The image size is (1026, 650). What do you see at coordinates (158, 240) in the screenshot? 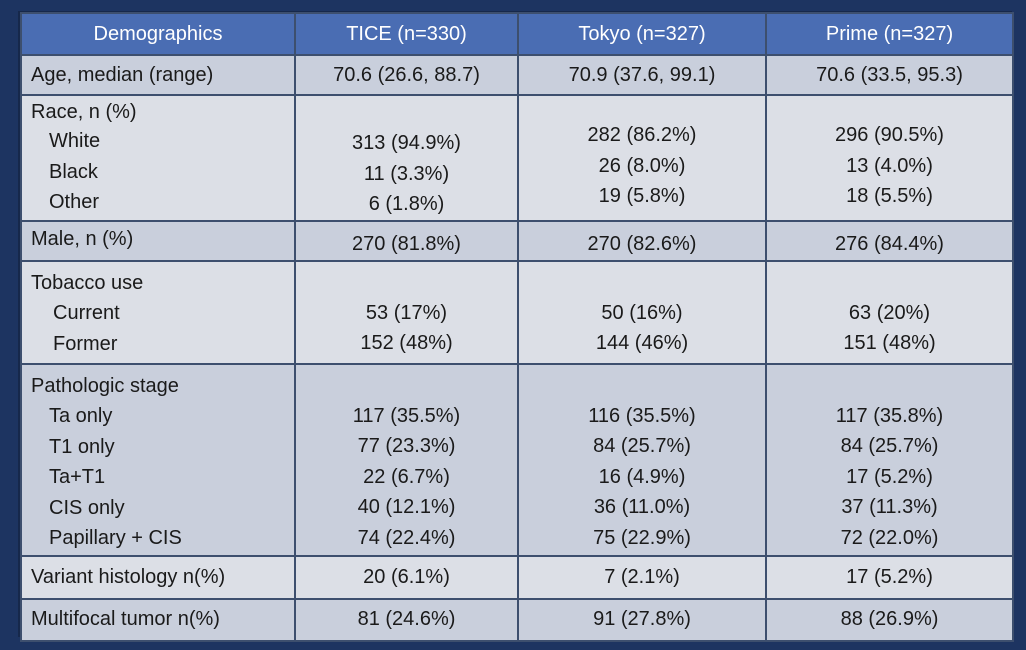
I see `male-label: Male, n (%)` at bounding box center [158, 240].